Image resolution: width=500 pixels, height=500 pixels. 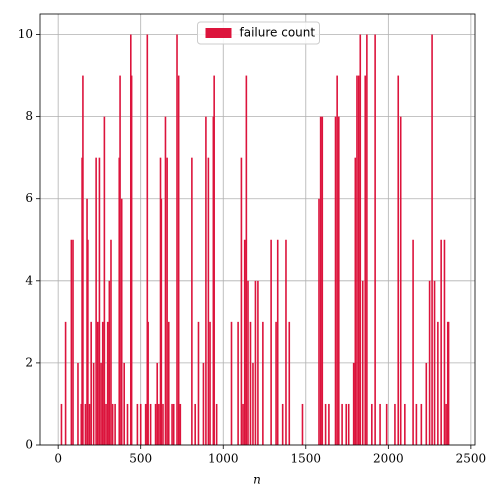 I want to click on x-tick-label: 2500, so click(x=471, y=459).